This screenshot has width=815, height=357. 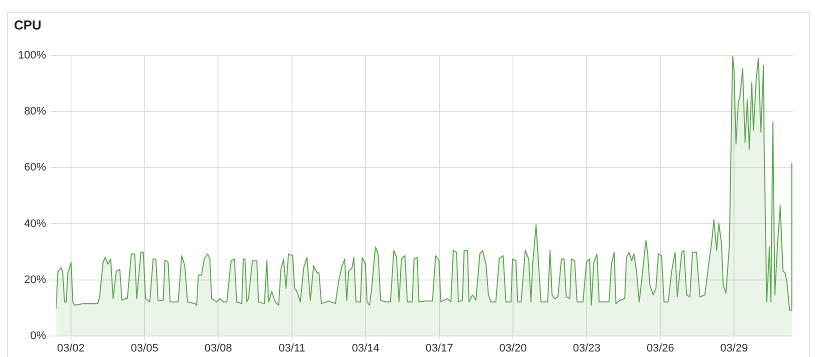 I want to click on x-tick-label: 03/29, so click(x=734, y=348).